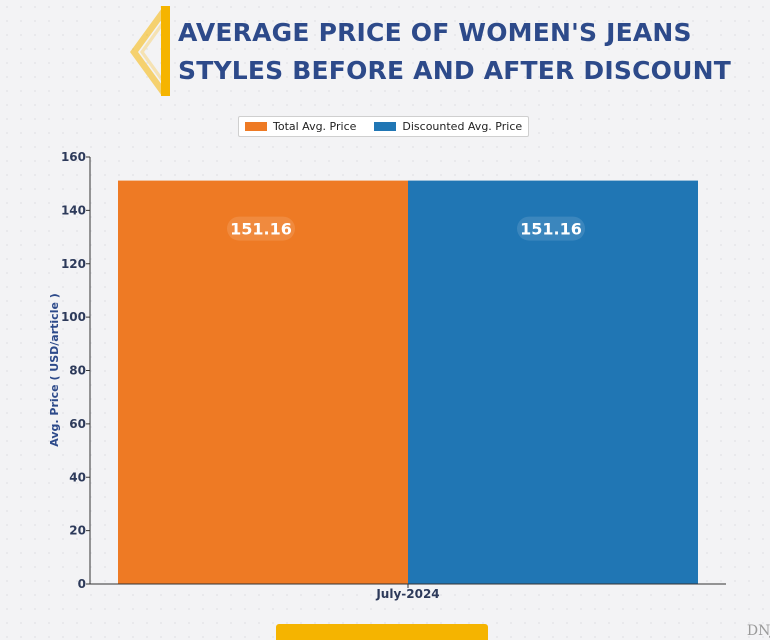 Image resolution: width=770 pixels, height=640 pixels. I want to click on chevron-logo-icon, so click(150, 52).